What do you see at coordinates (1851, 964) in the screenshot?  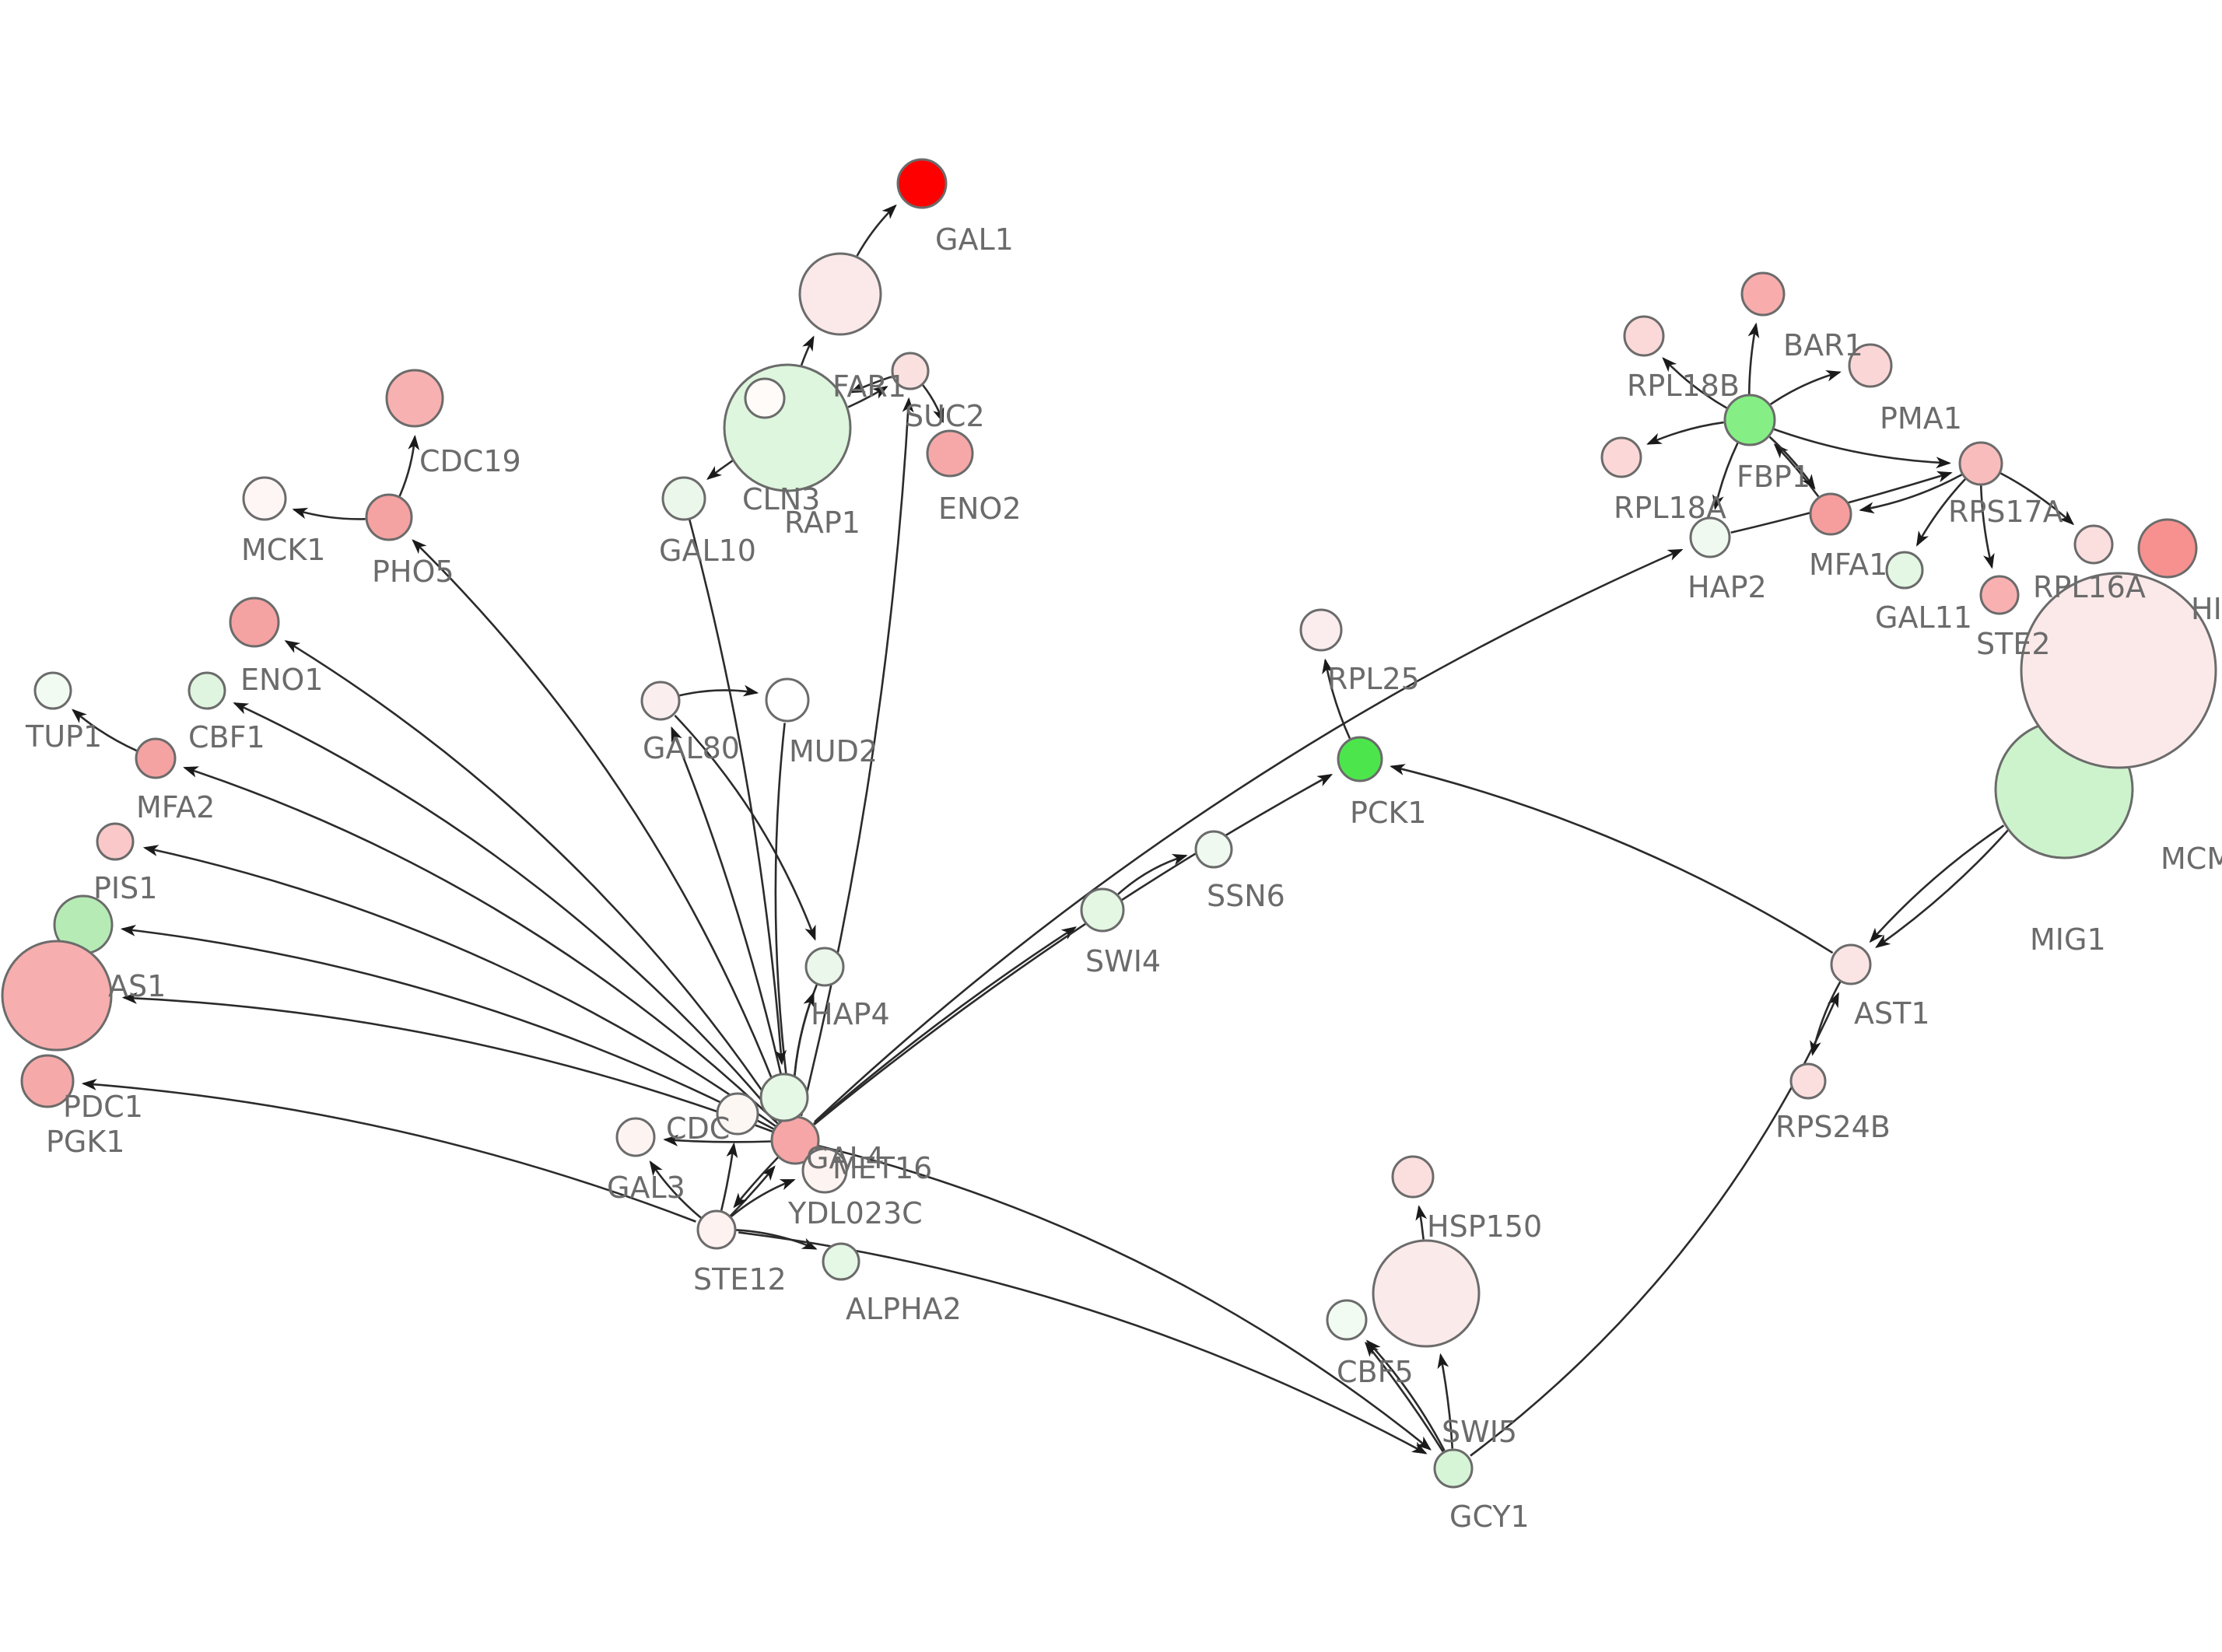 I see `graph-node-ast1` at bounding box center [1851, 964].